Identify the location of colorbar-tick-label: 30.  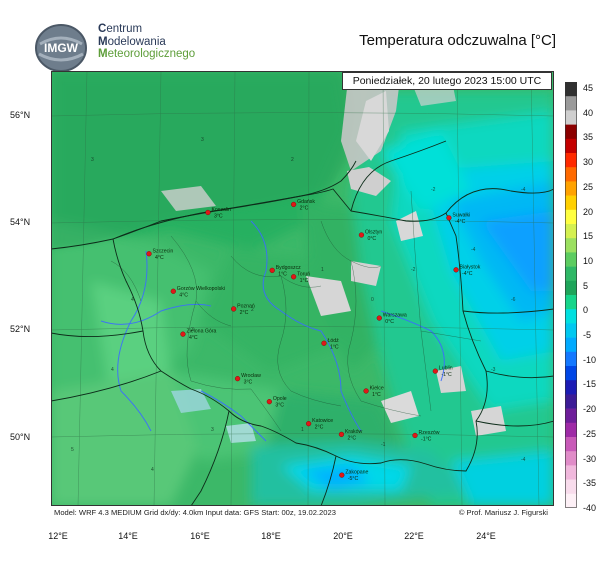
(588, 162).